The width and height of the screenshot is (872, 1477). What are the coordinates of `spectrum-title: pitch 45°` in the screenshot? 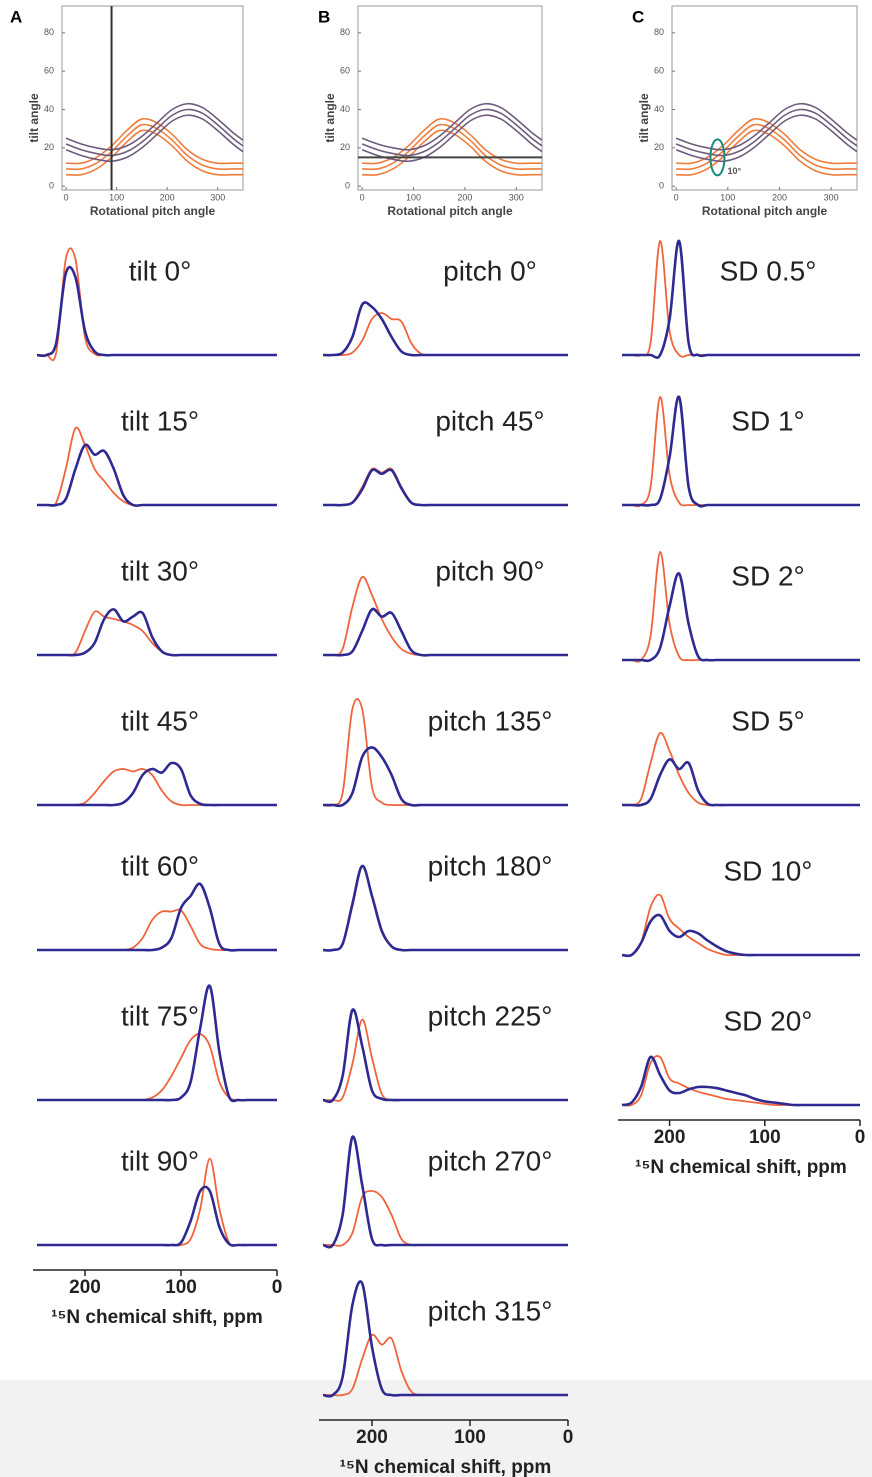 It's located at (489, 420).